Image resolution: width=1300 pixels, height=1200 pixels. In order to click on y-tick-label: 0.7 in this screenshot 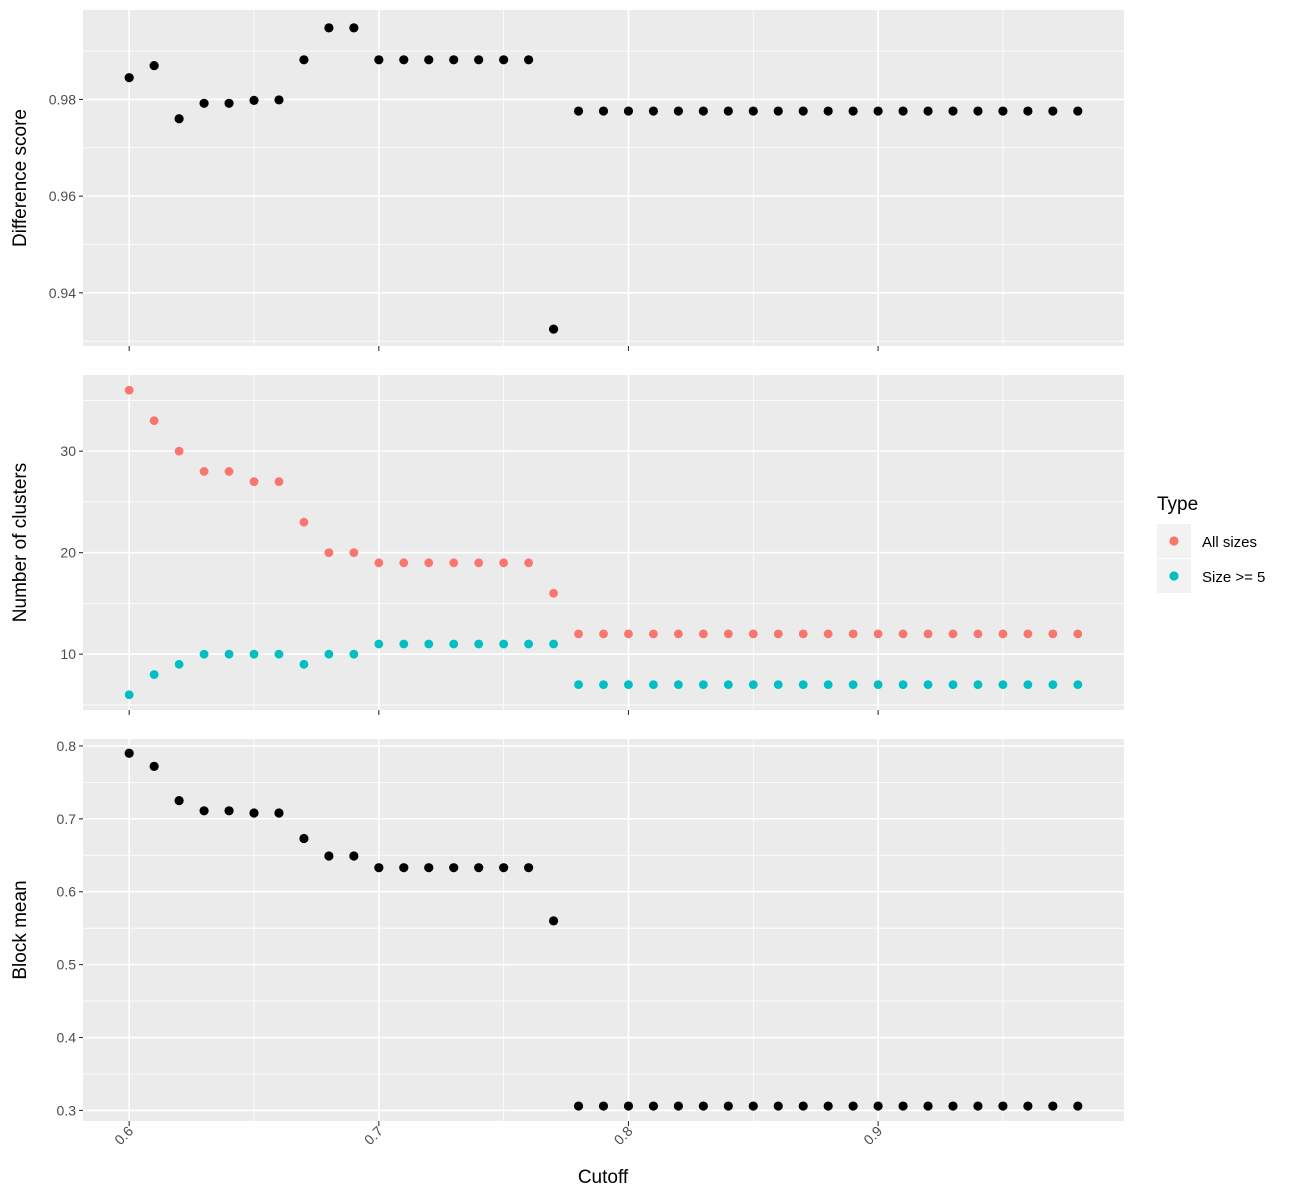, I will do `click(67, 819)`.